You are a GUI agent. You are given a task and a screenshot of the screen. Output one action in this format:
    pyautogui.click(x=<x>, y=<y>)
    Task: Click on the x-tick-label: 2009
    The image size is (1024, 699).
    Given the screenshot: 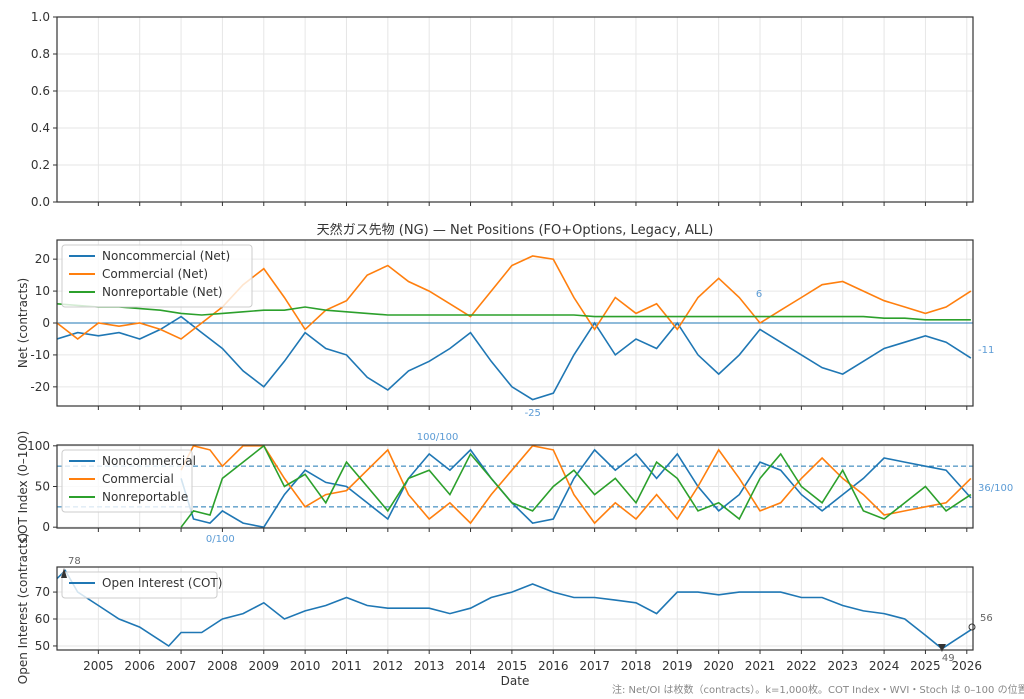 What is the action you would take?
    pyautogui.click(x=263, y=666)
    